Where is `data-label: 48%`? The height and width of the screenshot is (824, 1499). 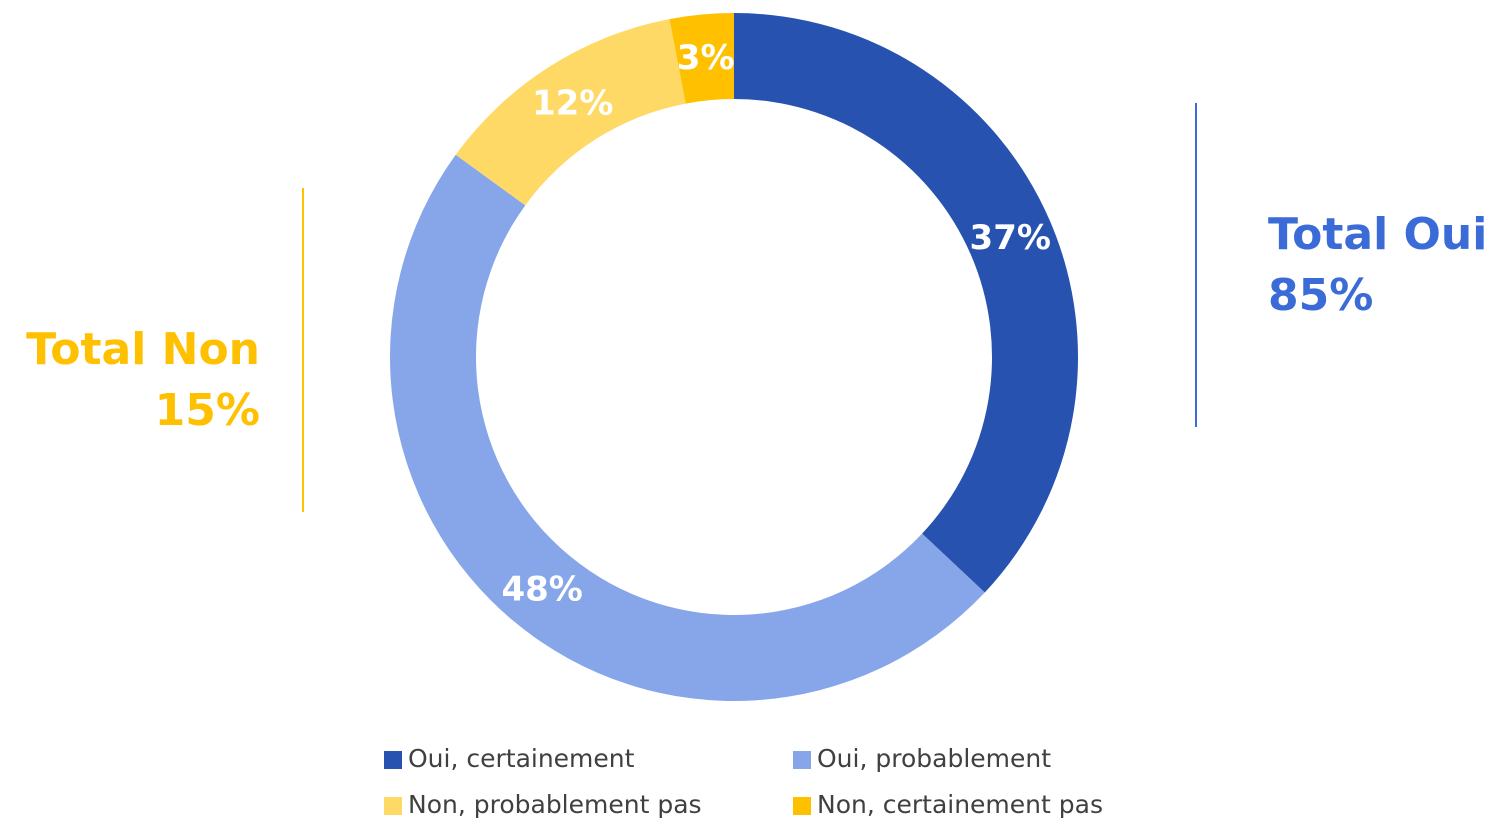
data-label: 48% is located at coordinates (541, 589).